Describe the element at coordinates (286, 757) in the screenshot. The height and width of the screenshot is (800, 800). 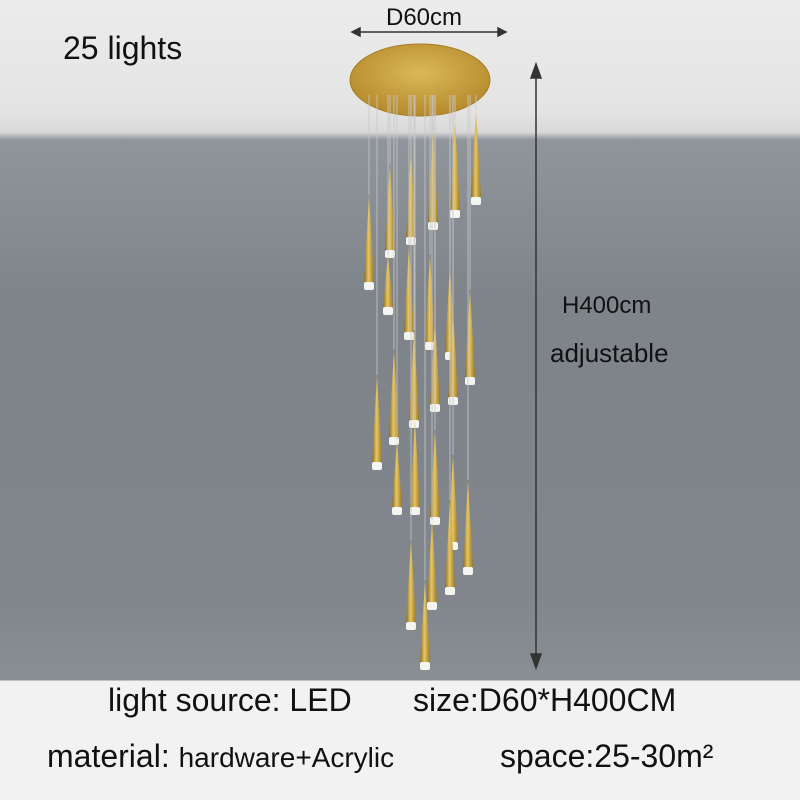
I see `material-value: hardware+Acrylic` at that location.